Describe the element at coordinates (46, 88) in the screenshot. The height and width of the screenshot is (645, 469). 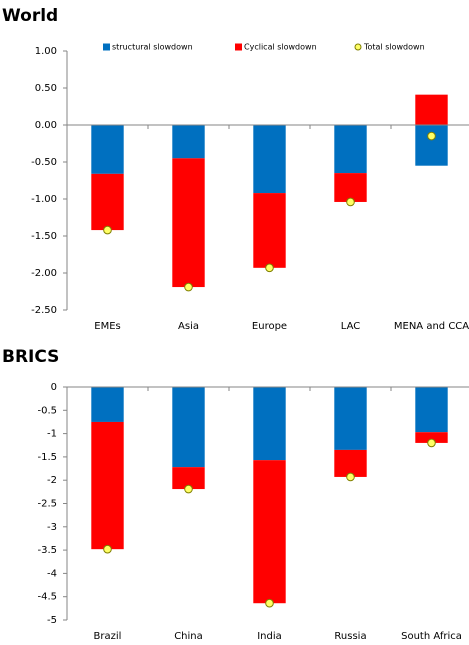
I see `y-tick-label: 0.50` at that location.